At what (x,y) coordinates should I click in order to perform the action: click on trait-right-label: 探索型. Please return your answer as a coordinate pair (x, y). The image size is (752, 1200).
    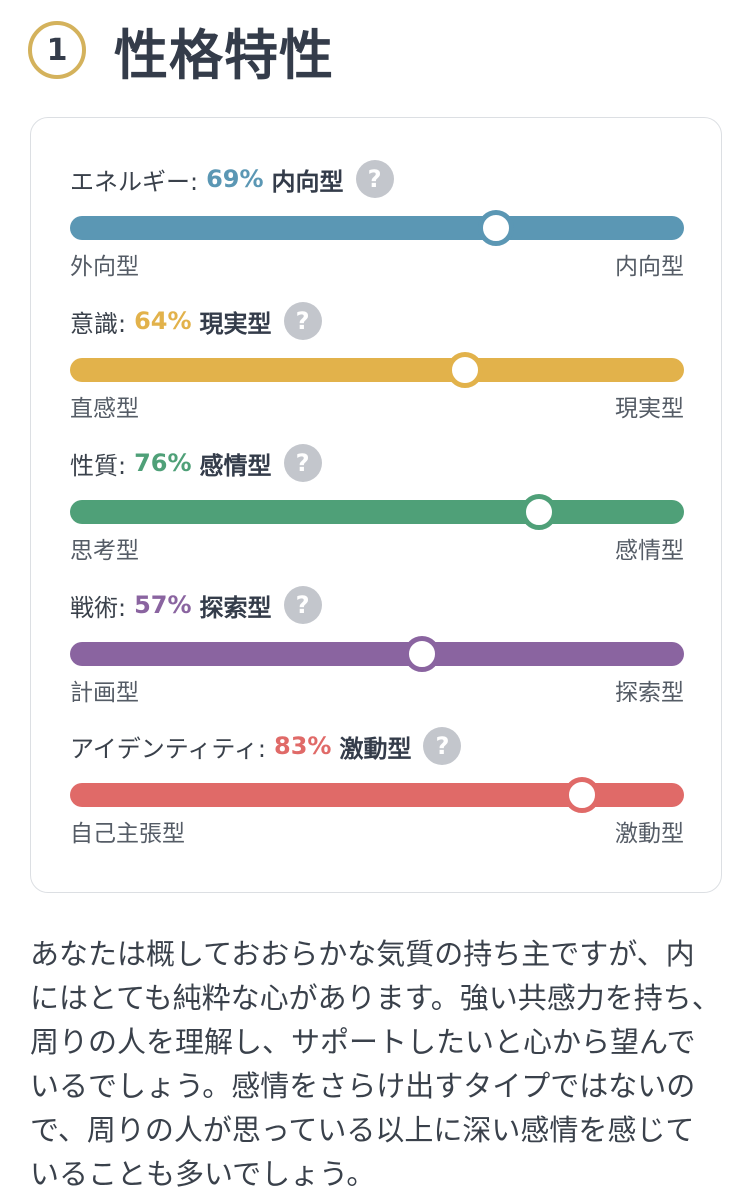
    Looking at the image, I should click on (649, 693).